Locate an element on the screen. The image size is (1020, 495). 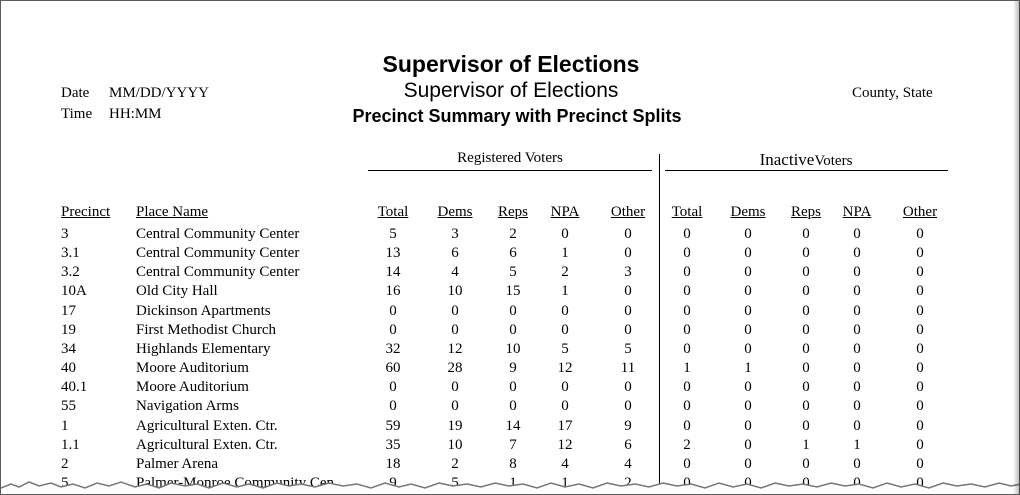
cell-reg-reps: 9 is located at coordinates (513, 368).